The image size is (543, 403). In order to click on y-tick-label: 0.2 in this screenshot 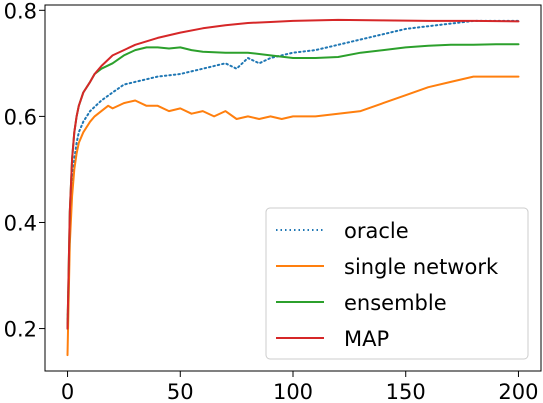, I will do `click(20, 330)`.